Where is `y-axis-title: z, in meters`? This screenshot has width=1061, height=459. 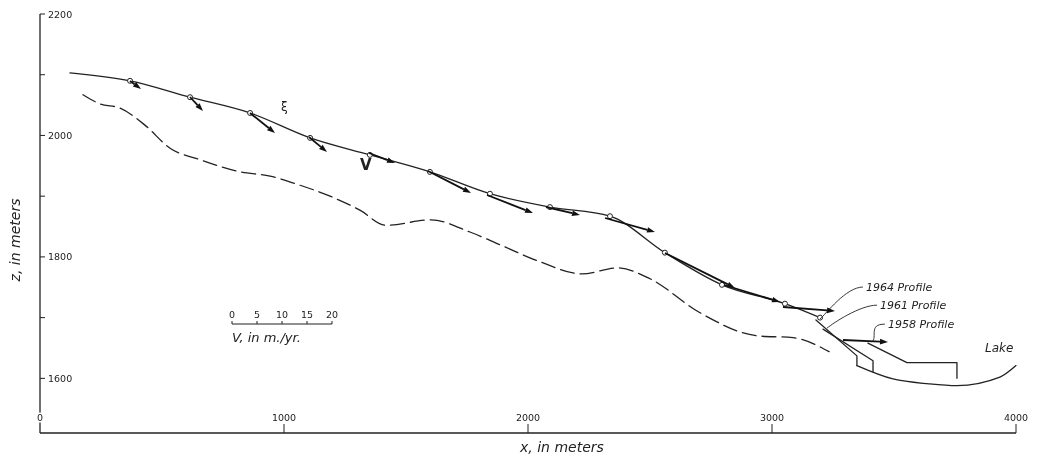 y-axis-title: z, in meters is located at coordinates (15, 240).